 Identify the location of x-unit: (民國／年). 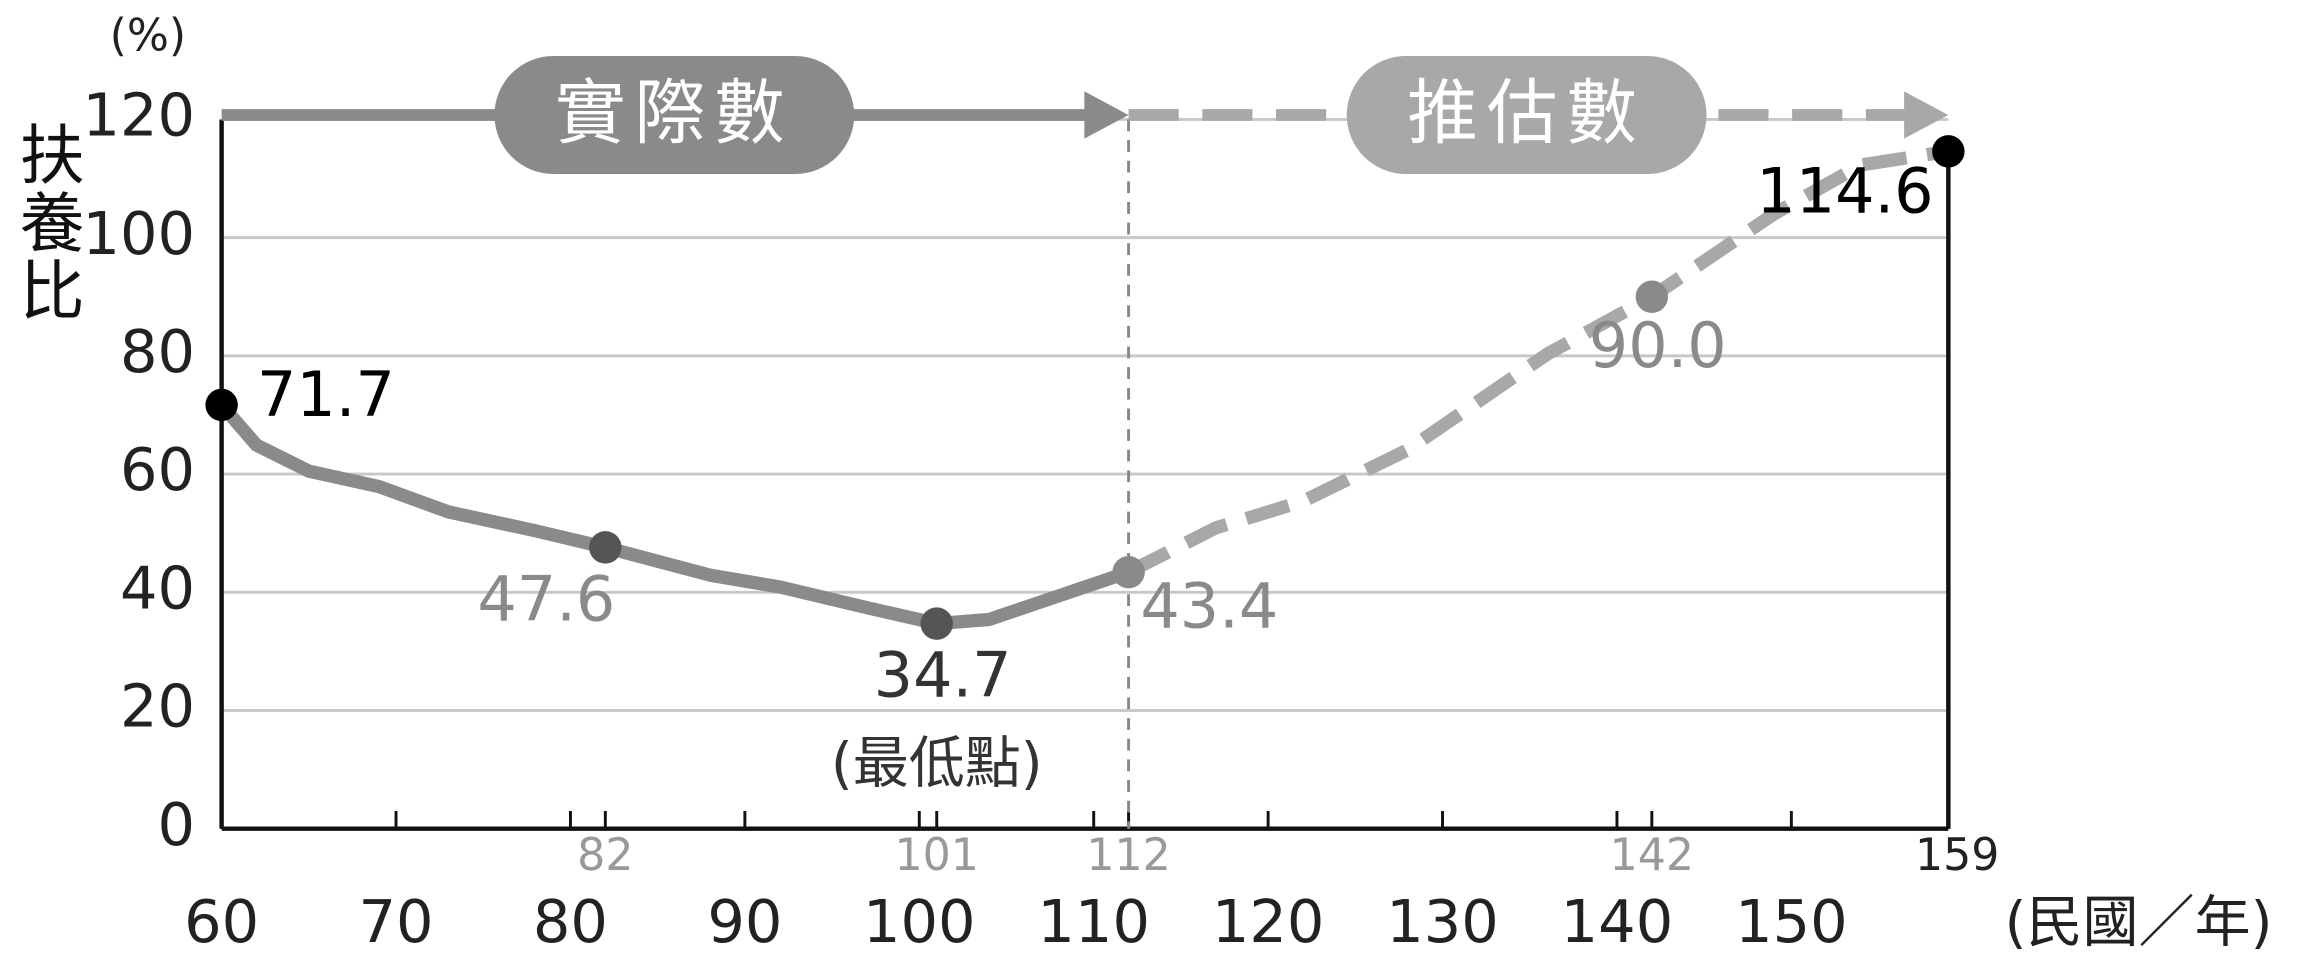
(2139, 923).